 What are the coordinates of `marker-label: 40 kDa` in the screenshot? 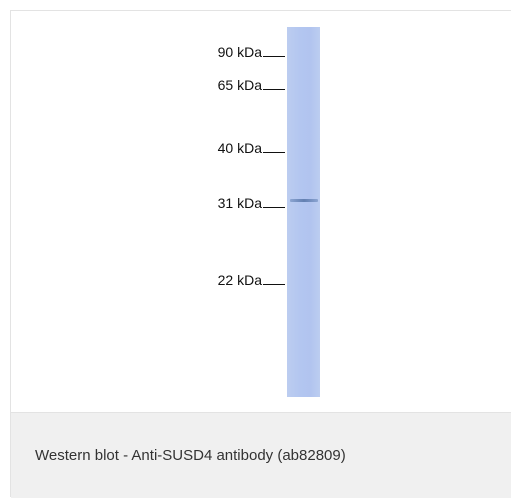 It's located at (239, 148).